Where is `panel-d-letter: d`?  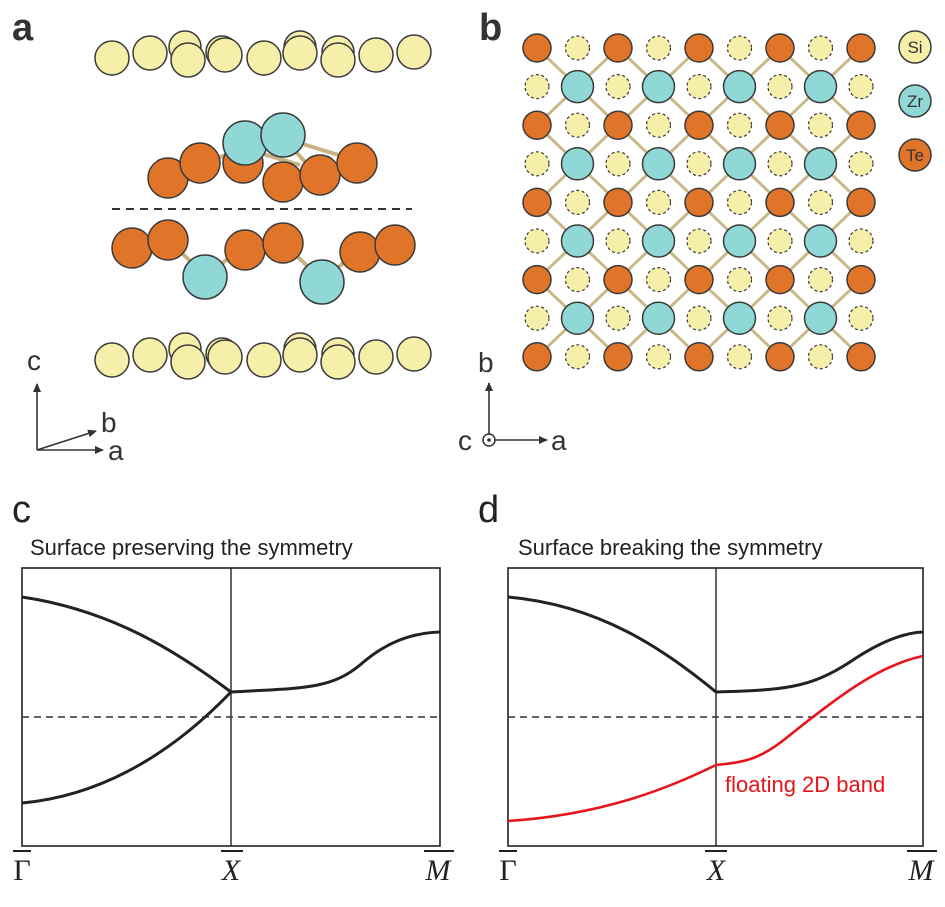
panel-d-letter: d is located at coordinates (488, 510).